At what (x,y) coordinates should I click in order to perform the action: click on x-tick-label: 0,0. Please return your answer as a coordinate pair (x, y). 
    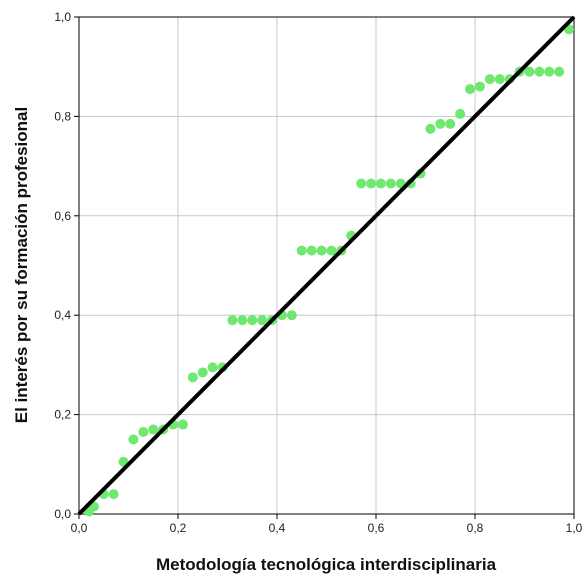
    Looking at the image, I should click on (79, 528).